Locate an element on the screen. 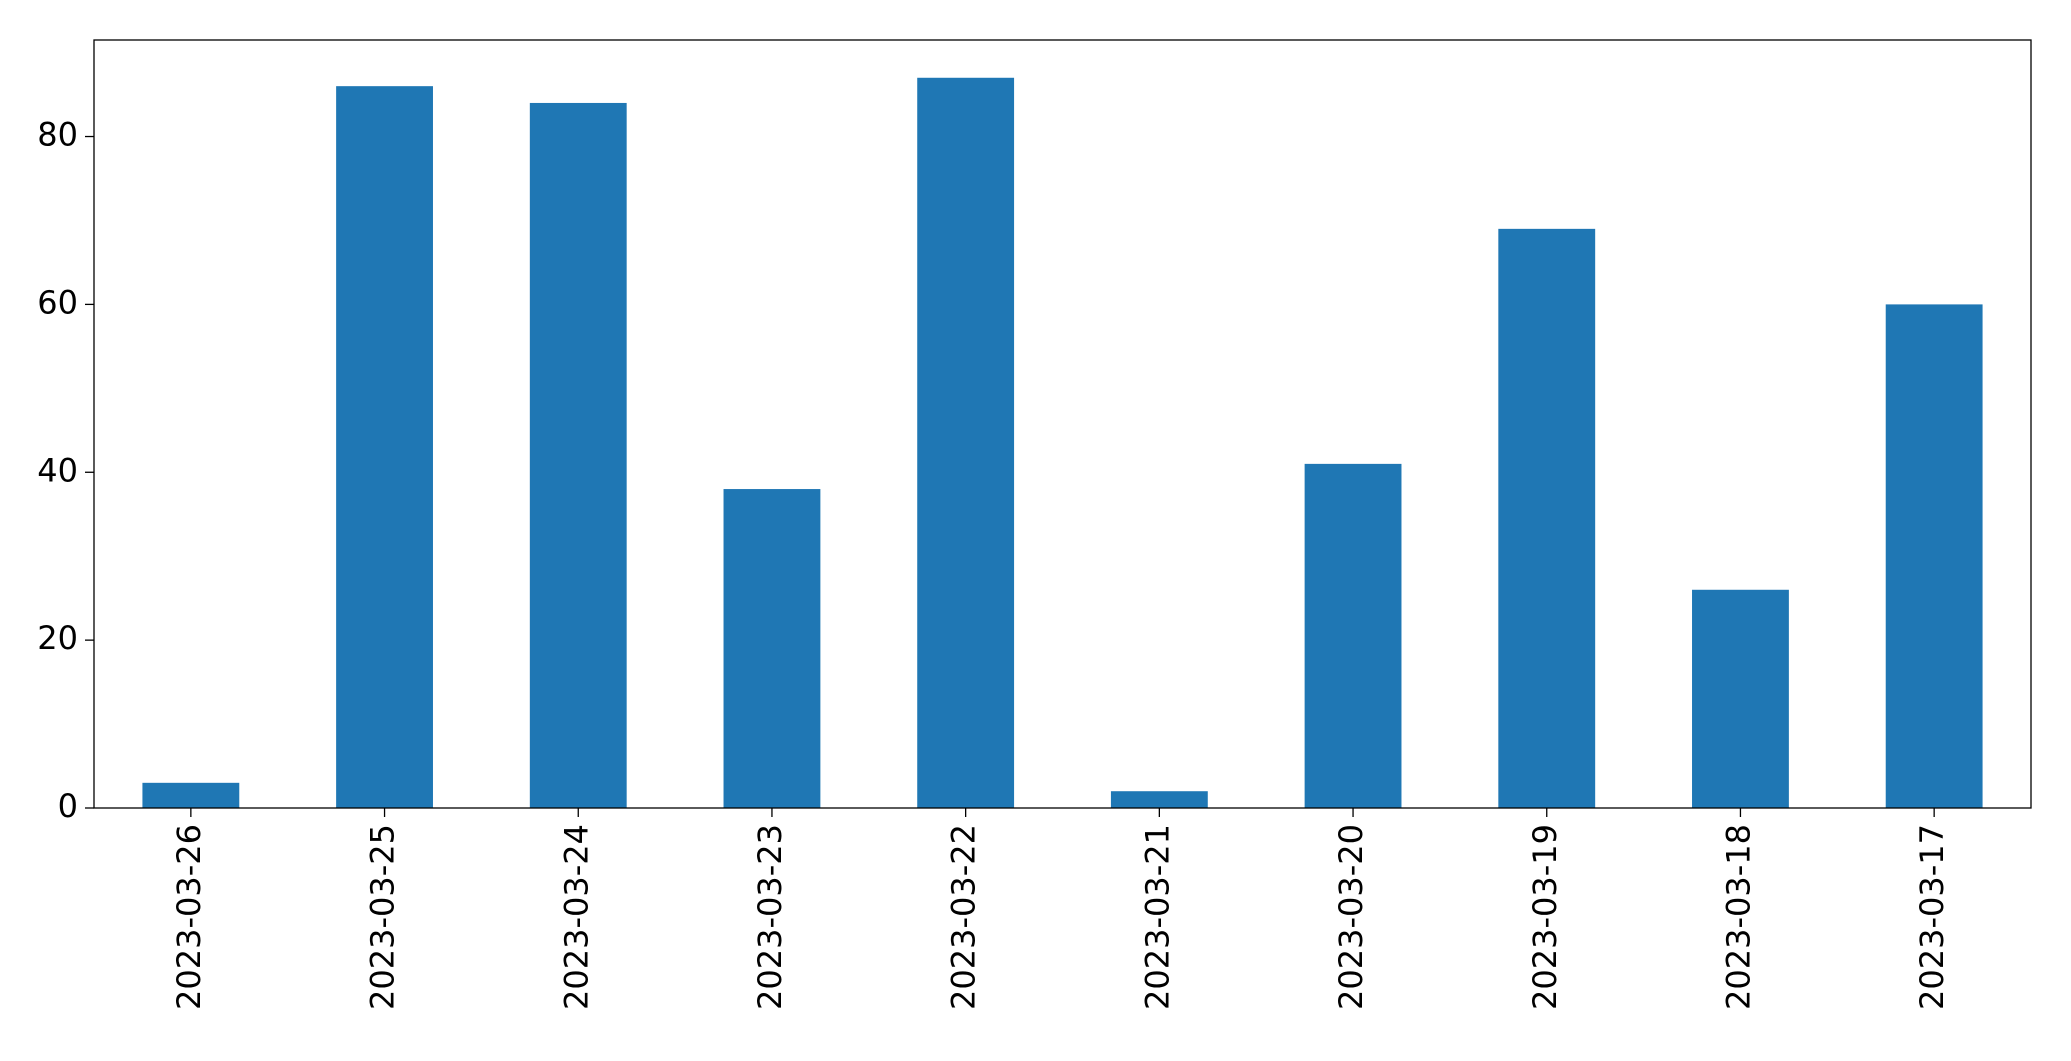  x-tick-label: 2023-03-24 is located at coordinates (576, 917).